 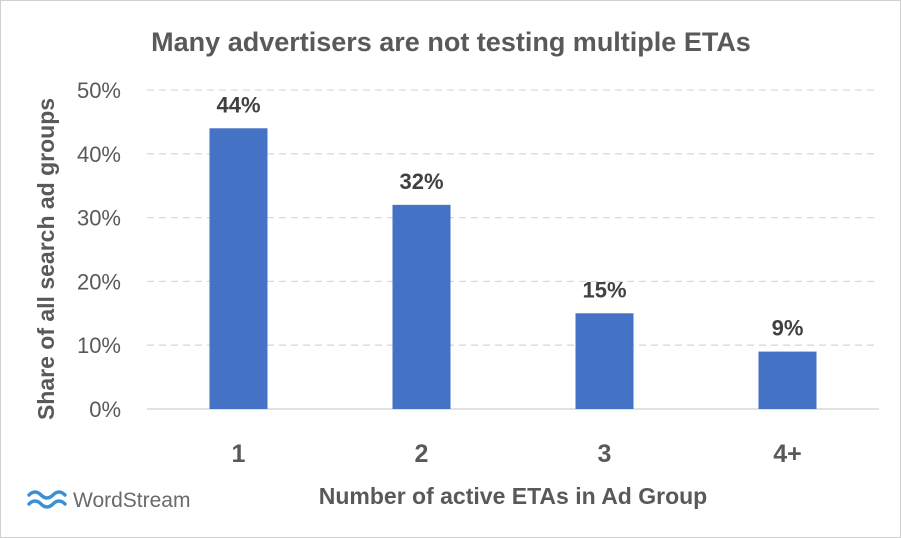 I want to click on data-label: 9%, so click(x=788, y=328).